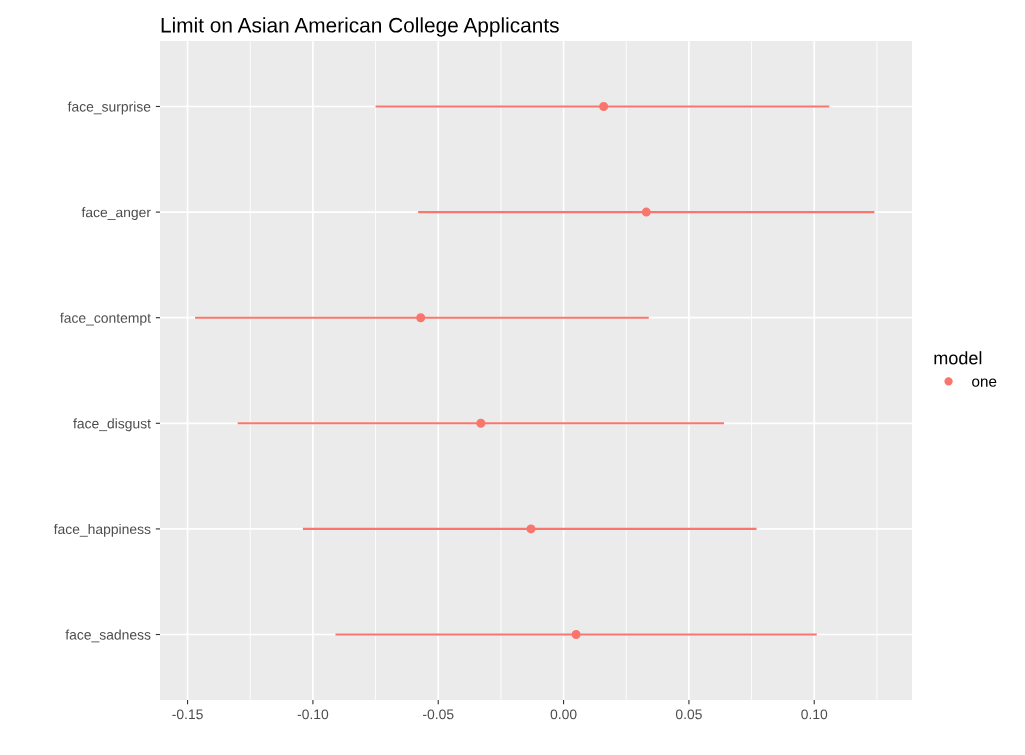 Image resolution: width=1025 pixels, height=755 pixels. What do you see at coordinates (187, 714) in the screenshot?
I see `x-tick-label: -0.15` at bounding box center [187, 714].